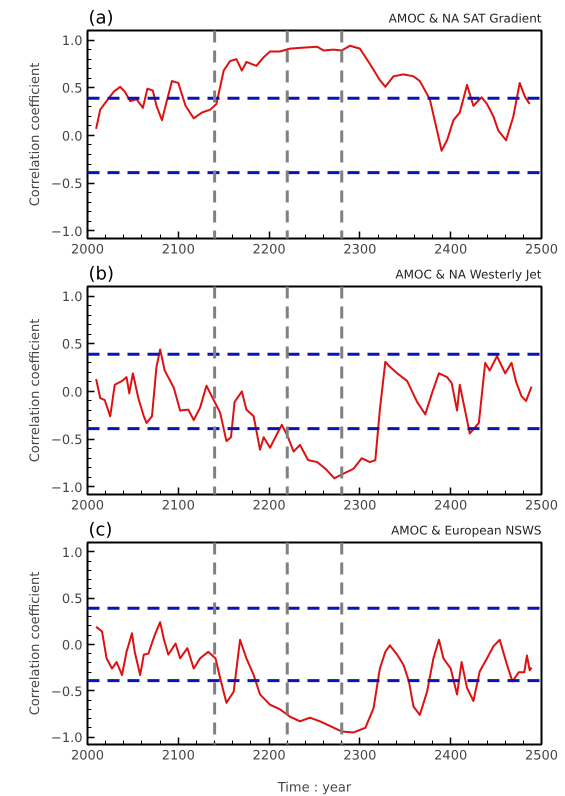 Image resolution: width=565 pixels, height=796 pixels. What do you see at coordinates (466, 531) in the screenshot?
I see `chart-title: AMOC & European NSWS` at bounding box center [466, 531].